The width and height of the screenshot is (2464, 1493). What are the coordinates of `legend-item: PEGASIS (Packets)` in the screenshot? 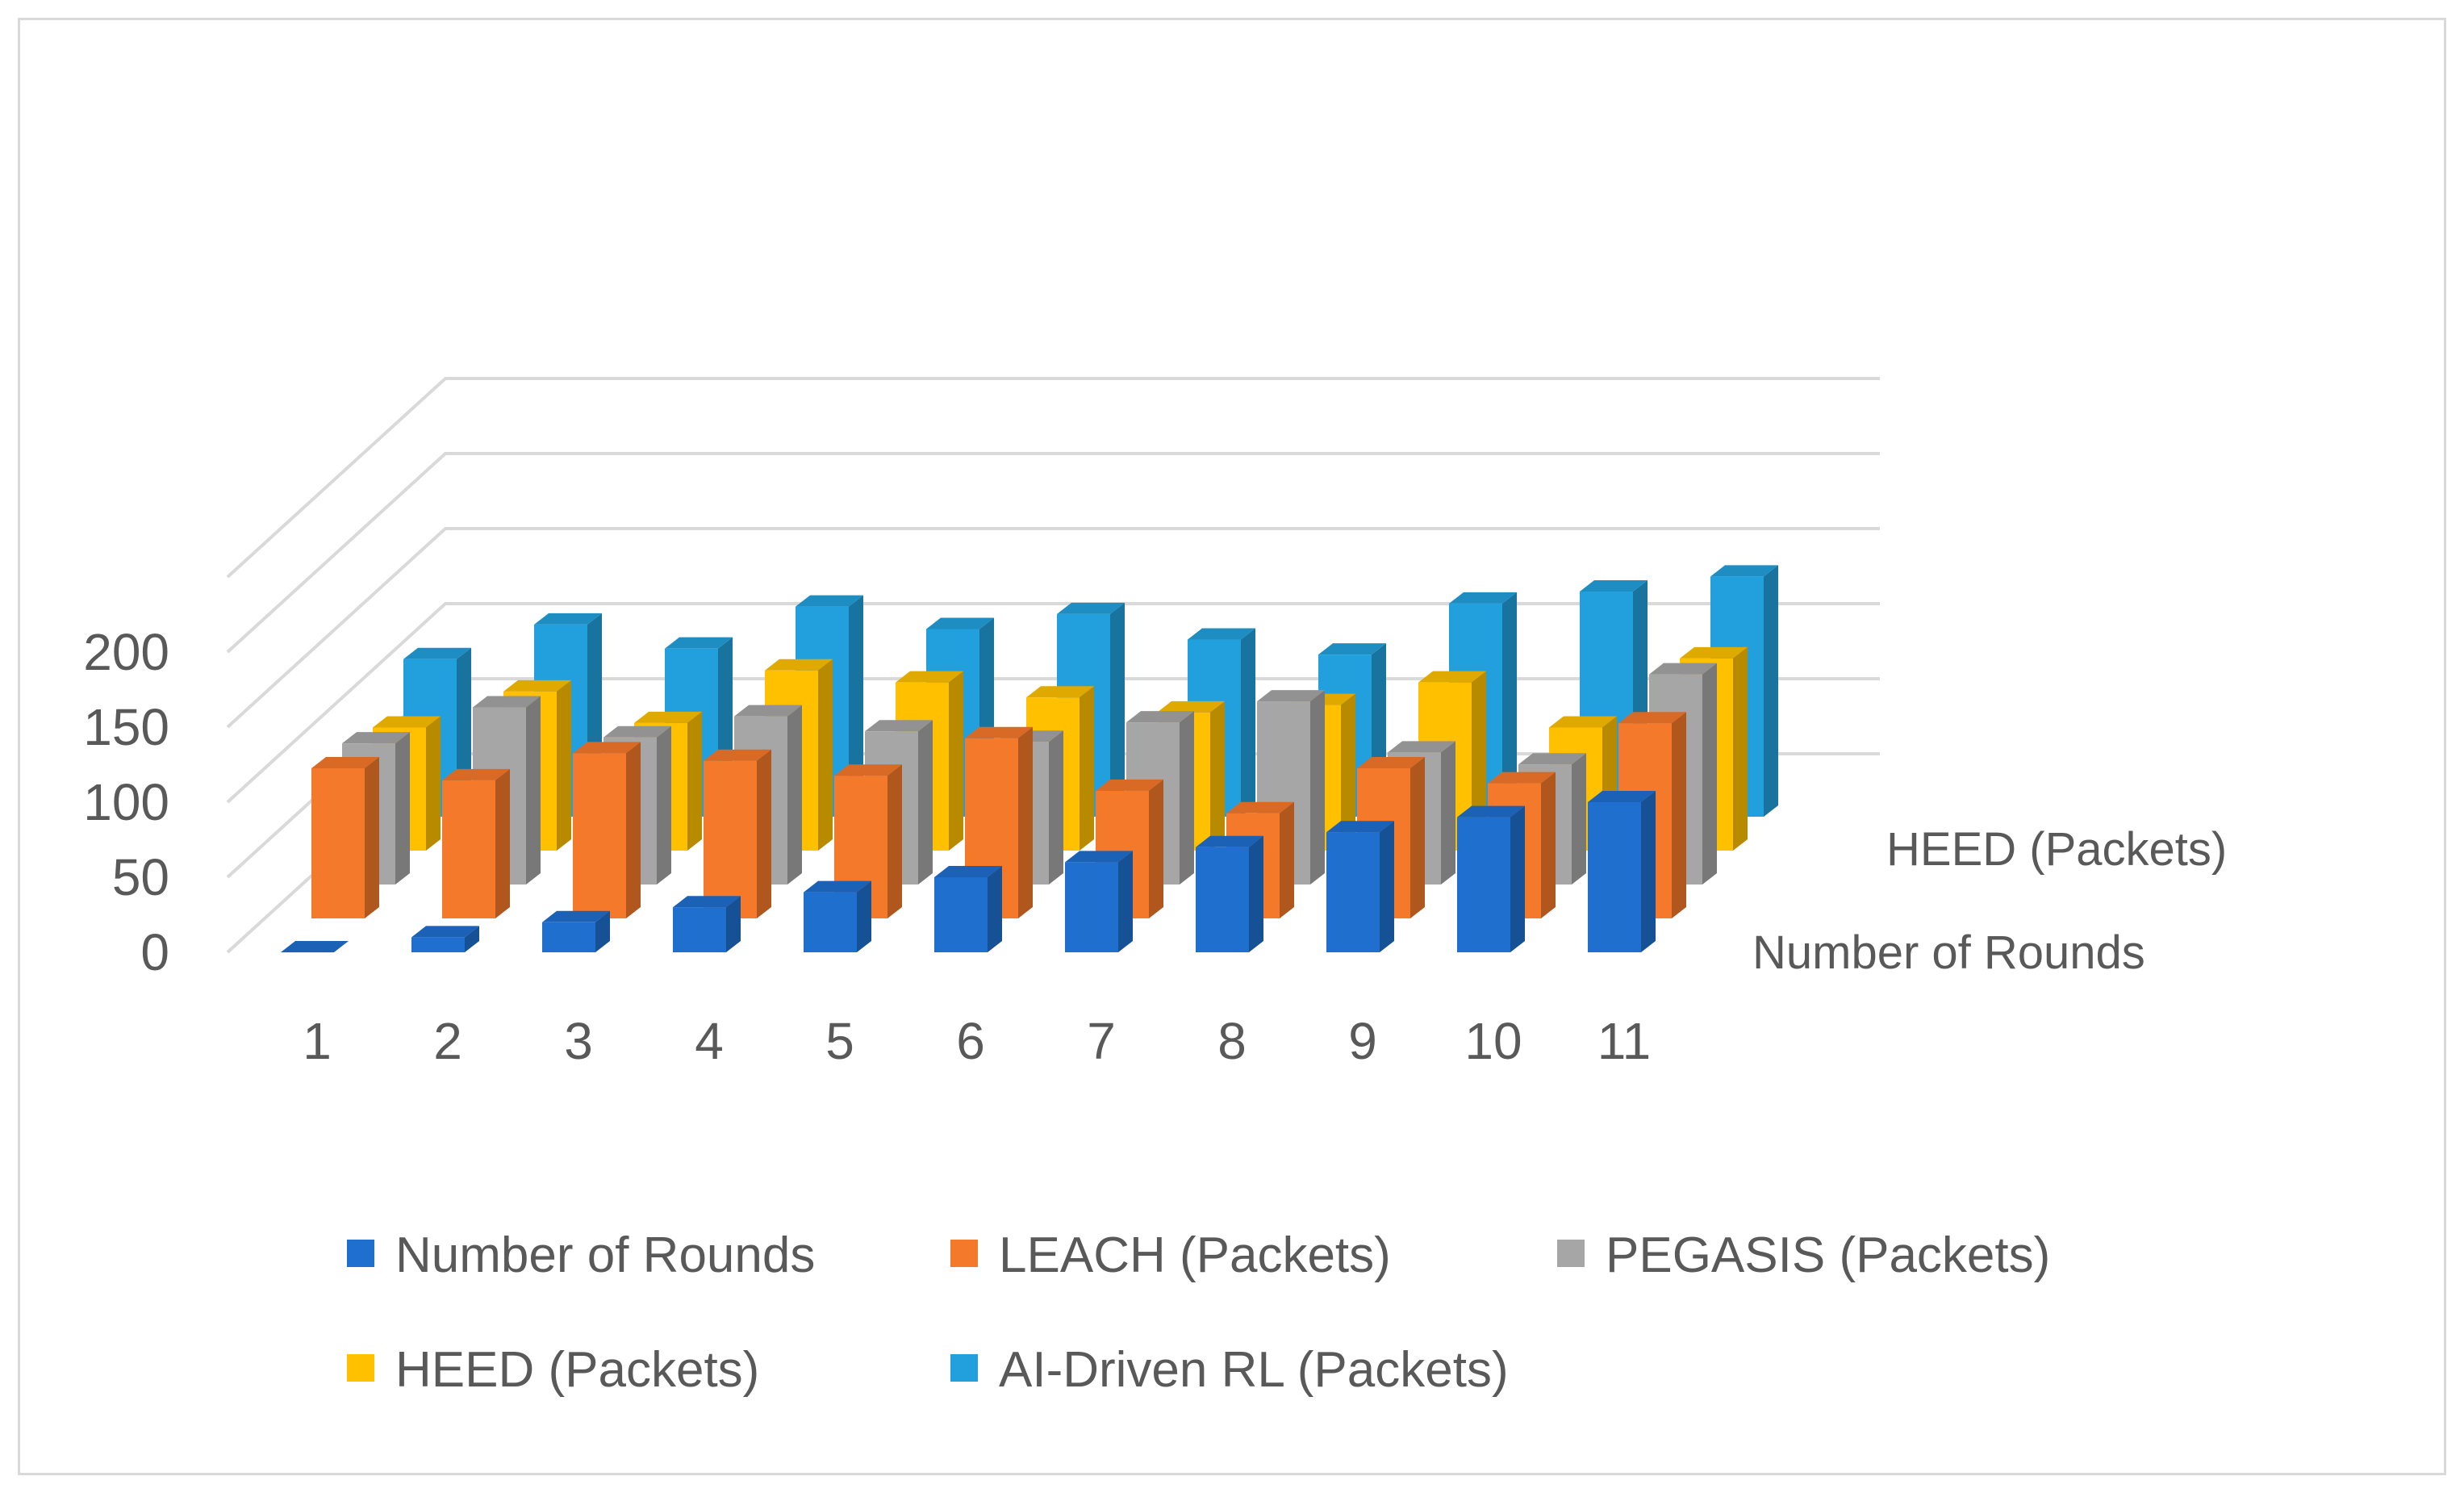 It's located at (1804, 1255).